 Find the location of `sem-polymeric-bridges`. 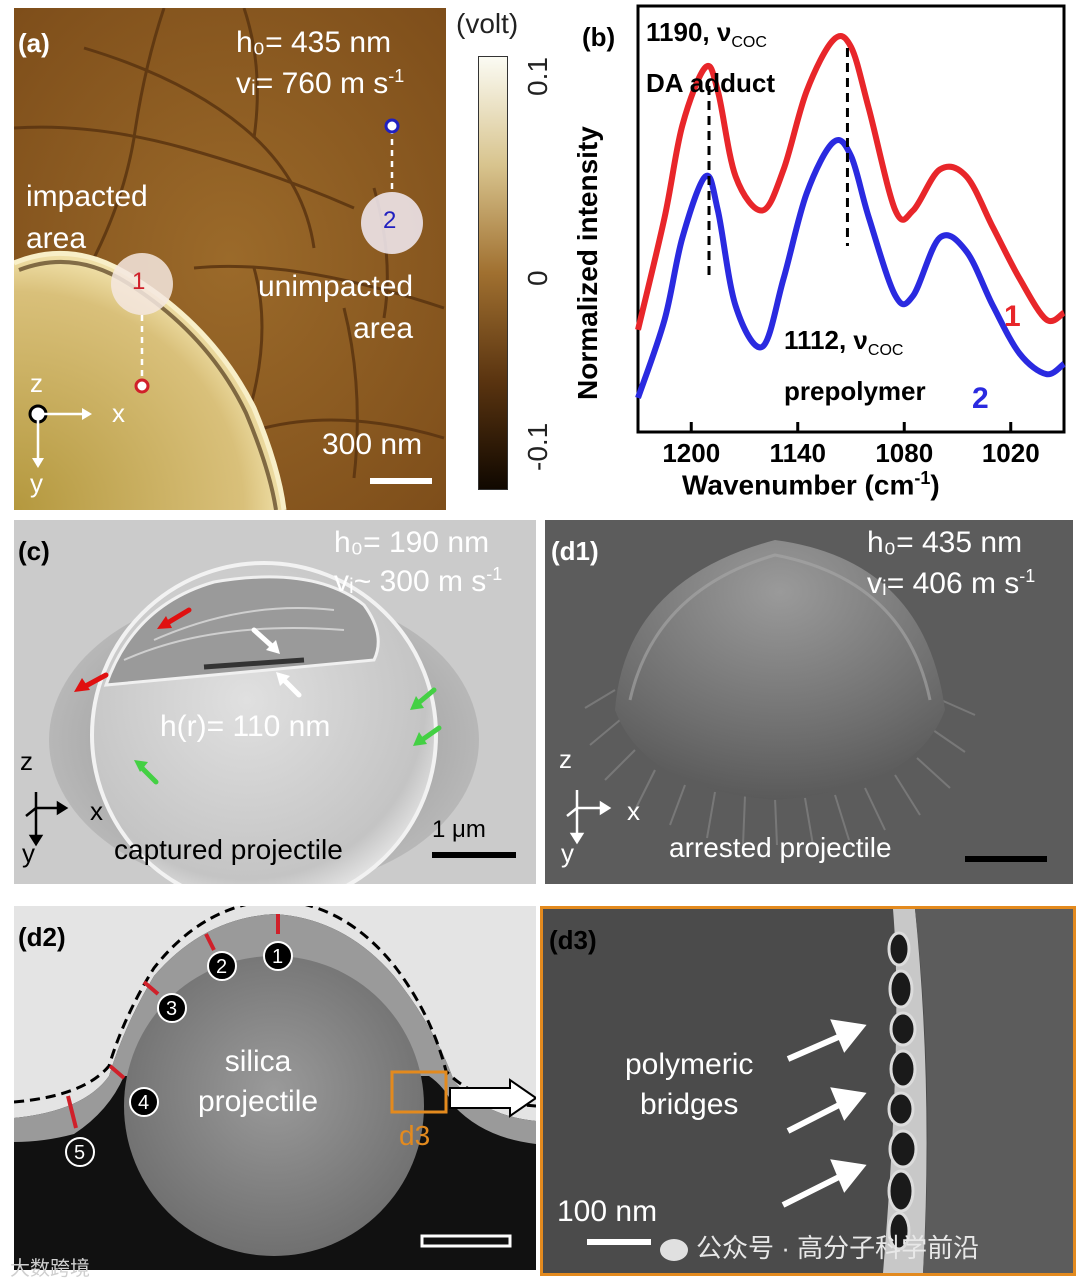

sem-polymeric-bridges is located at coordinates (808, 1091).